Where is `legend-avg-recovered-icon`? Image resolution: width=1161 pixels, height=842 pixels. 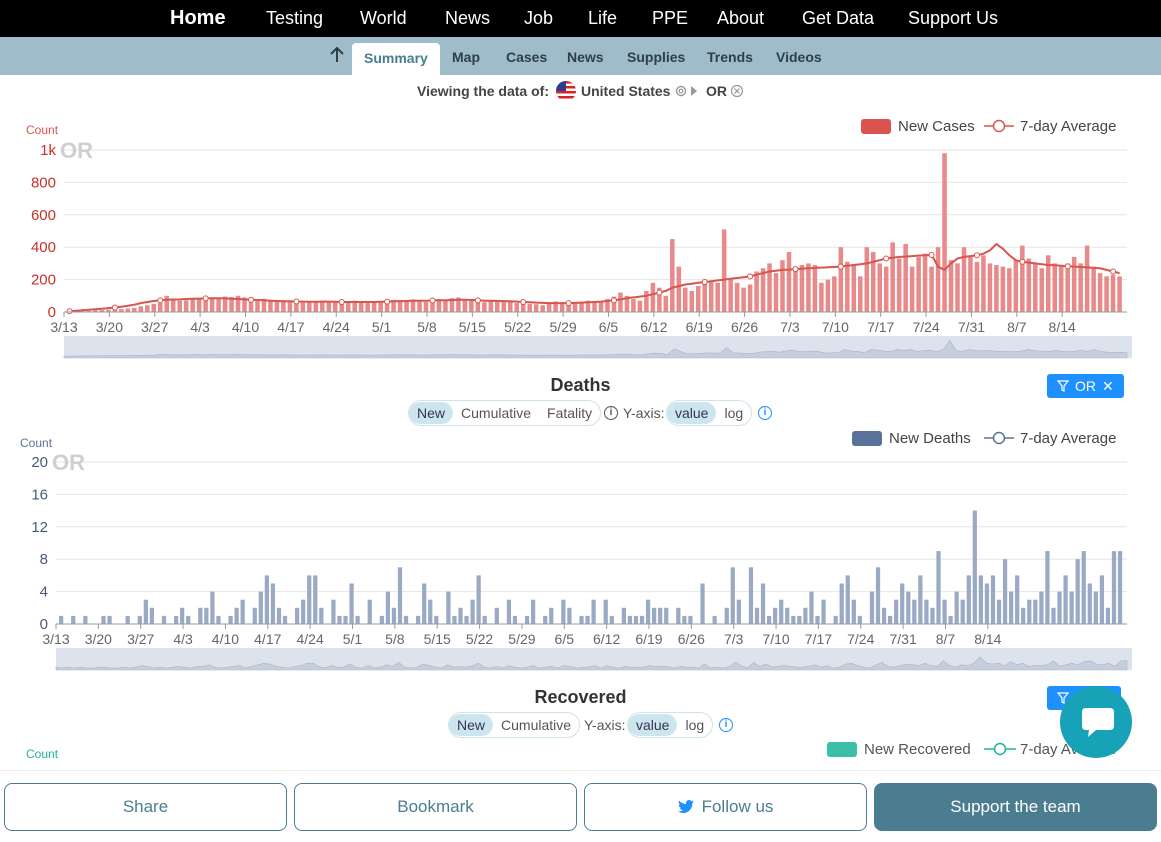
legend-avg-recovered-icon is located at coordinates (1000, 749).